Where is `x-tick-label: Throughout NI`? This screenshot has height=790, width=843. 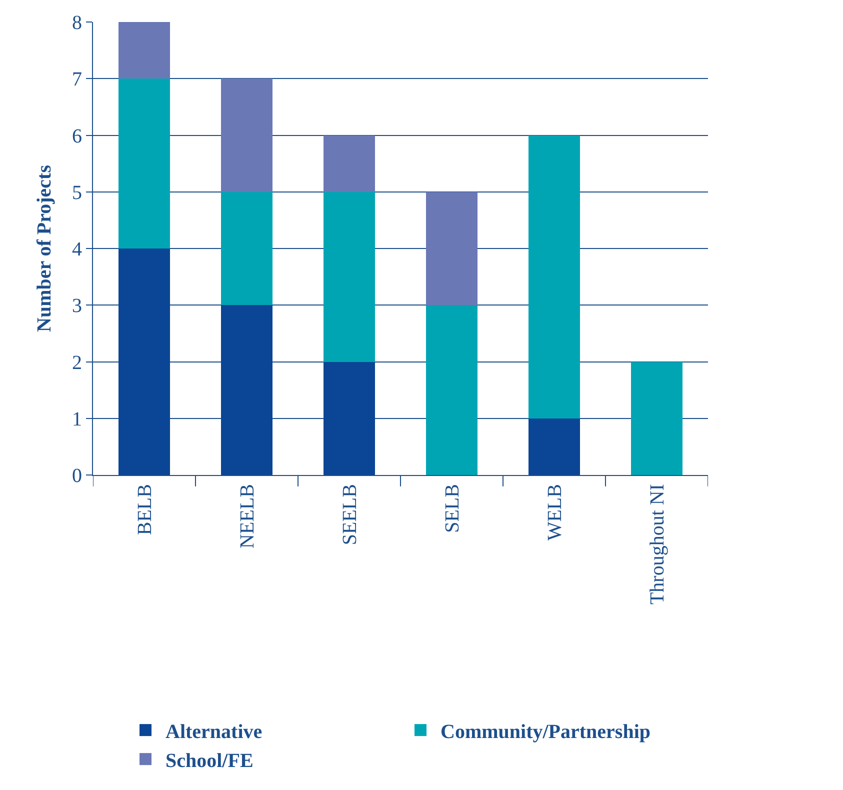 x-tick-label: Throughout NI is located at coordinates (657, 544).